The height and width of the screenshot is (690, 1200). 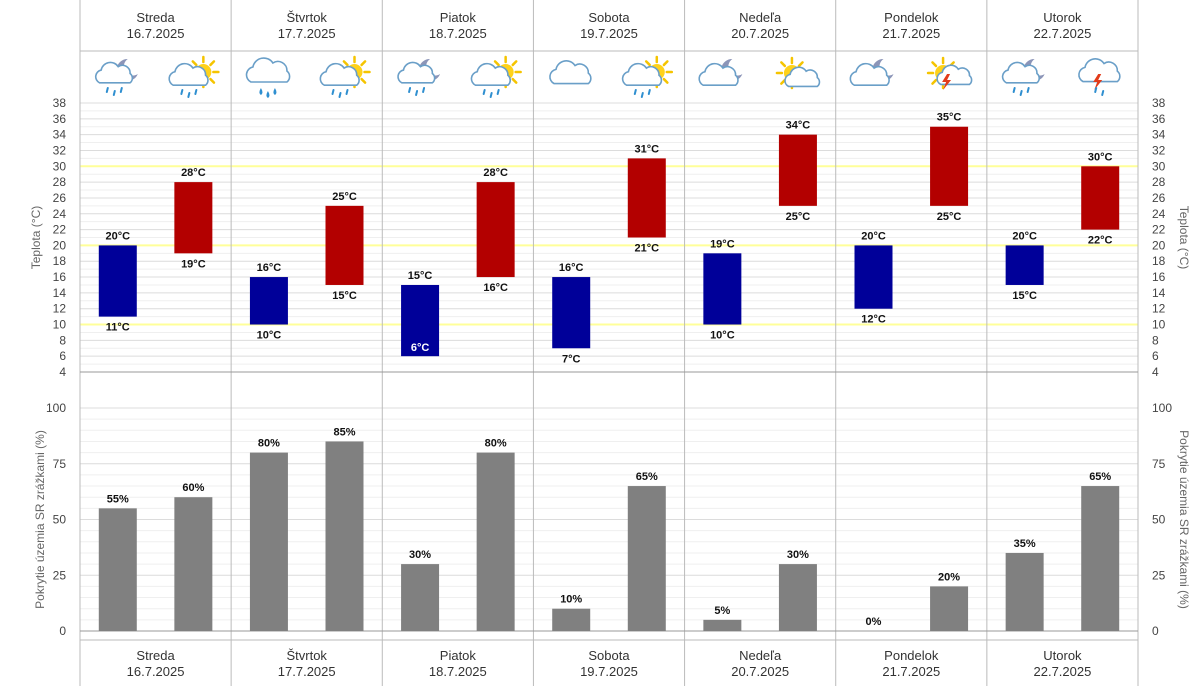 I want to click on temp-max-label: 28°C, so click(x=193, y=173).